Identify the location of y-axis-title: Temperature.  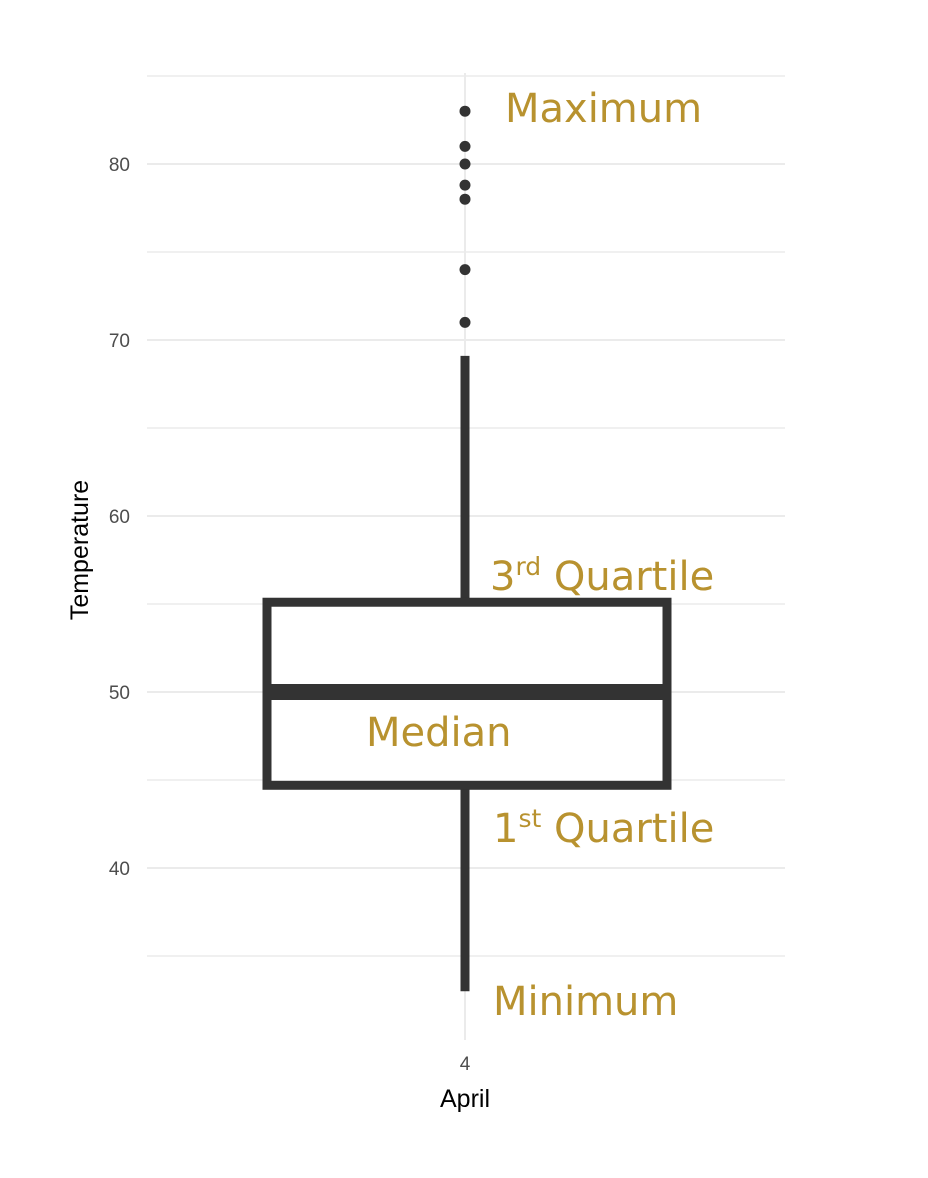
(80, 550).